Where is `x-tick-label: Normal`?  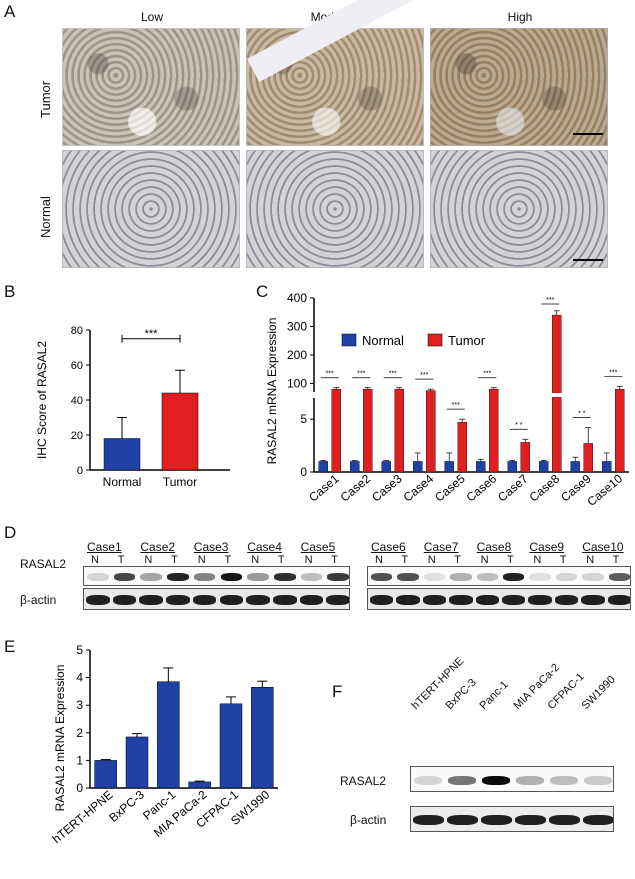 x-tick-label: Normal is located at coordinates (122, 482).